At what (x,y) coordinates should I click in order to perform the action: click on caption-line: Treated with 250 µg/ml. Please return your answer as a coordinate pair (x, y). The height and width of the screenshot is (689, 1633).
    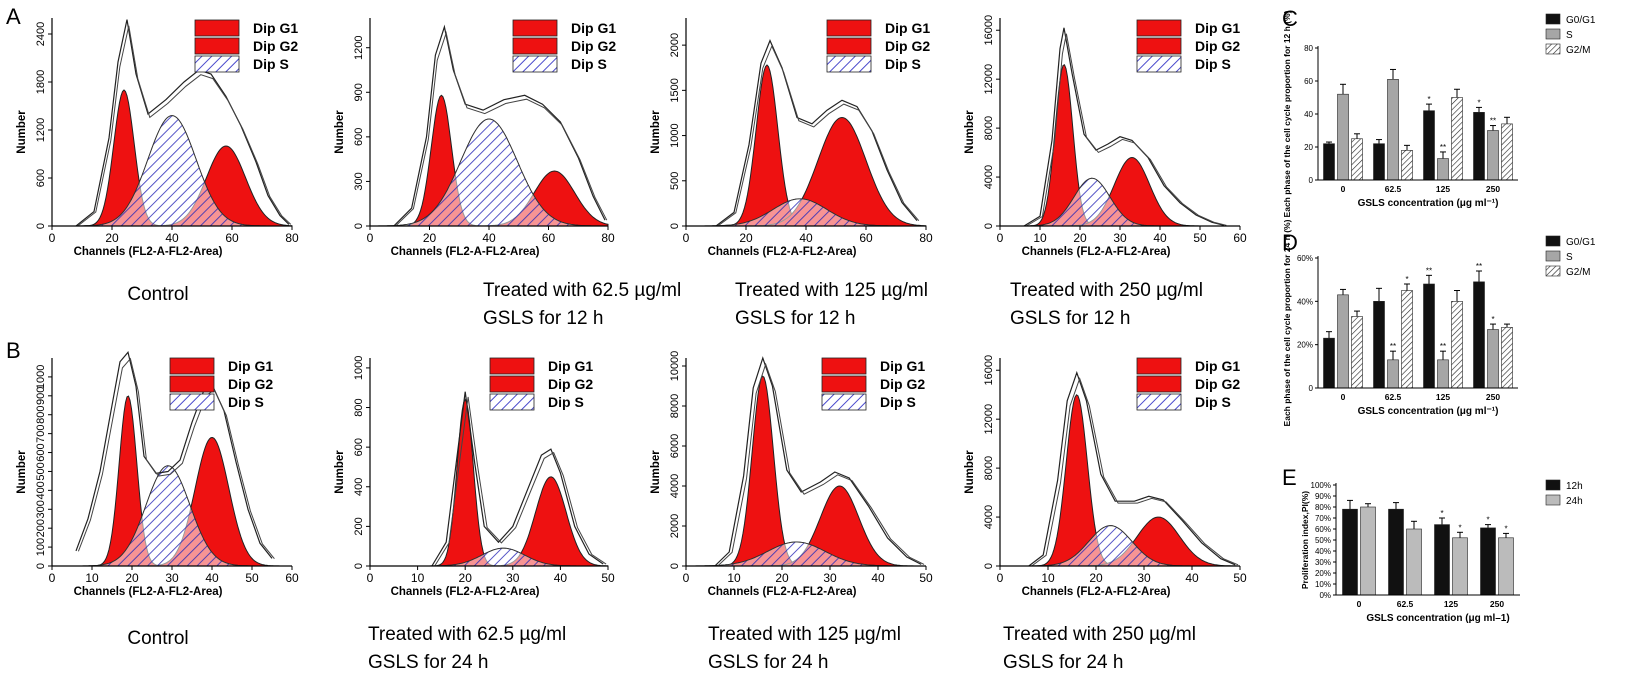
    Looking at the image, I should click on (1106, 290).